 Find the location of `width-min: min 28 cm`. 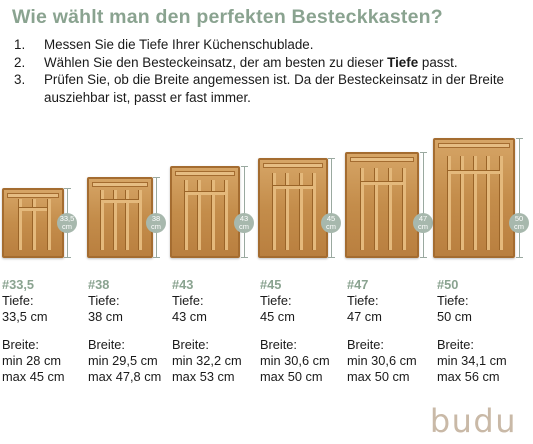

width-min: min 28 cm is located at coordinates (32, 360).